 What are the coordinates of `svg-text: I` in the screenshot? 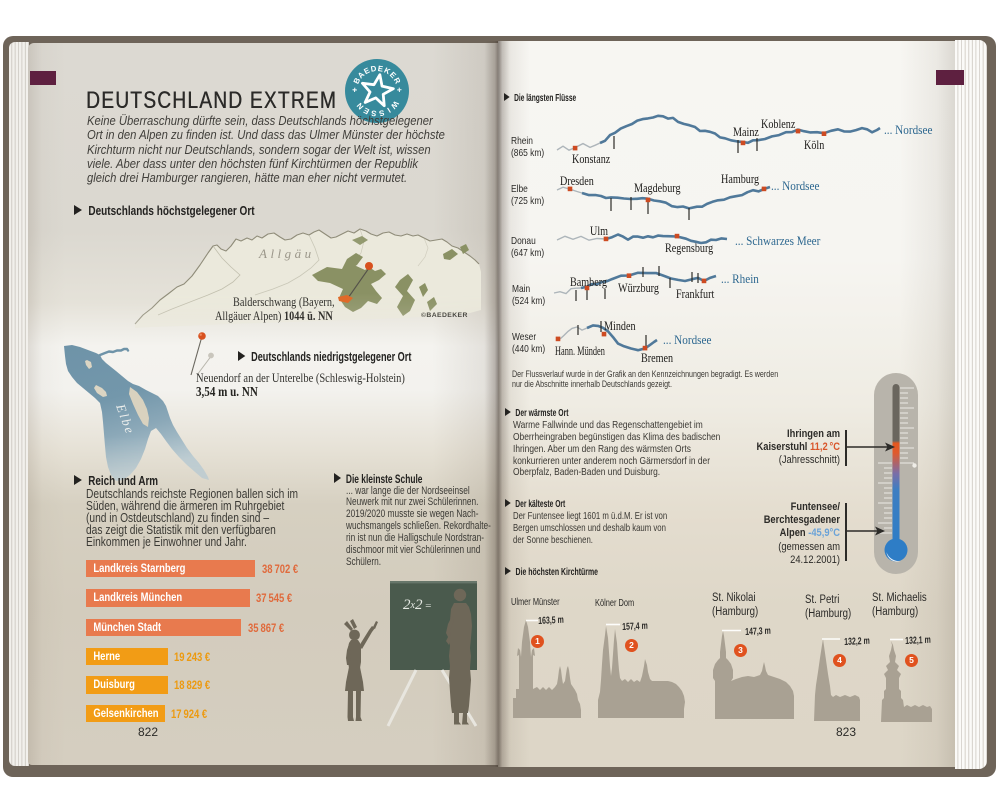 It's located at (389, 110).